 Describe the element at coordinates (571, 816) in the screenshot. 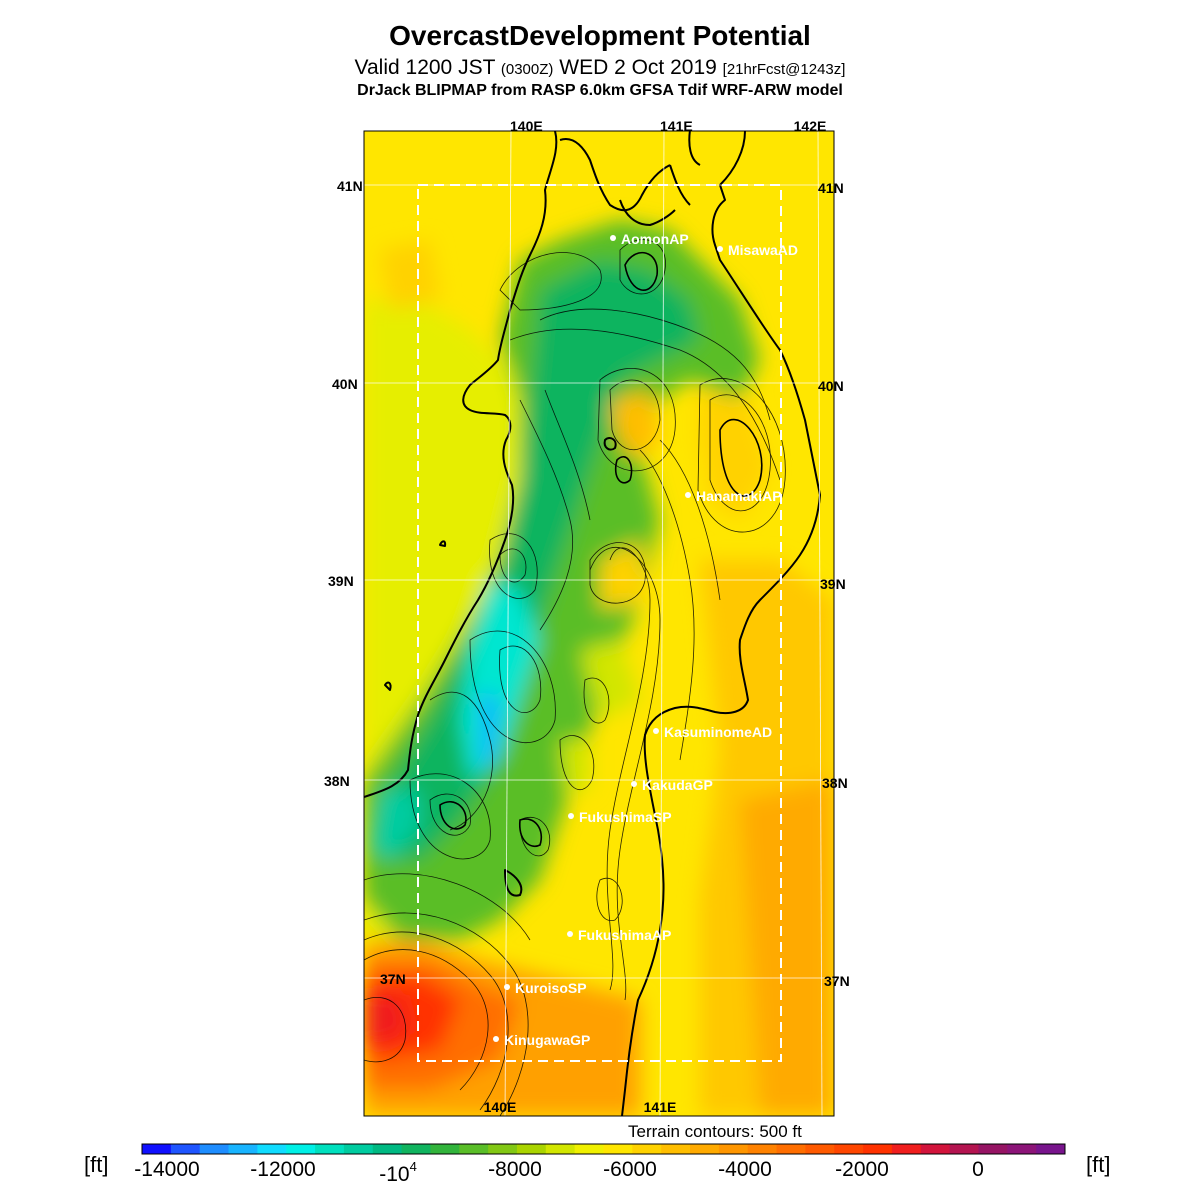

I see `station-marker-fukushima-sp` at that location.